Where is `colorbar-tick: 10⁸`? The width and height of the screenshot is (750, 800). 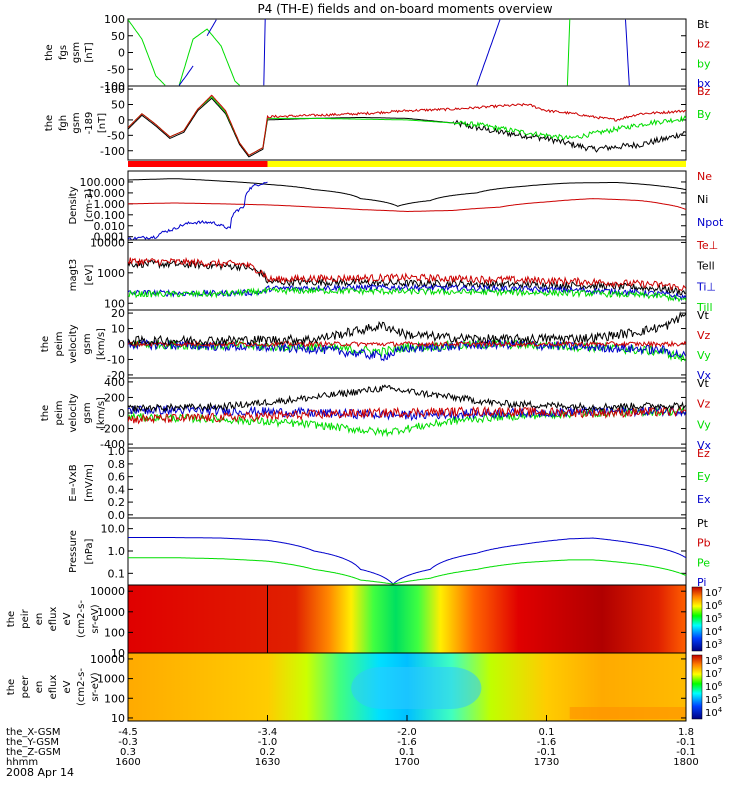 colorbar-tick: 10⁸ is located at coordinates (713, 660).